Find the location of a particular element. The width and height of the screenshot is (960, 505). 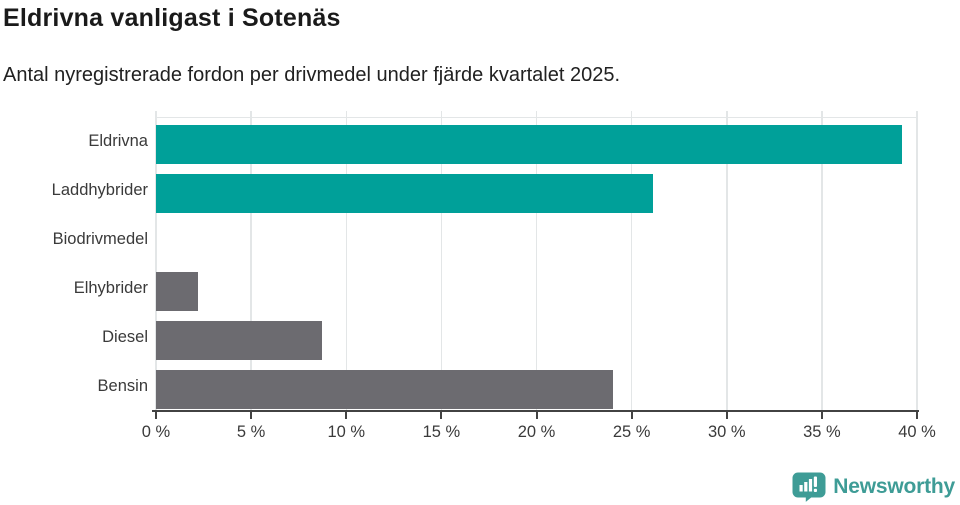

chart-title: Eldrivna vanligast i Sotenäs is located at coordinates (172, 18).